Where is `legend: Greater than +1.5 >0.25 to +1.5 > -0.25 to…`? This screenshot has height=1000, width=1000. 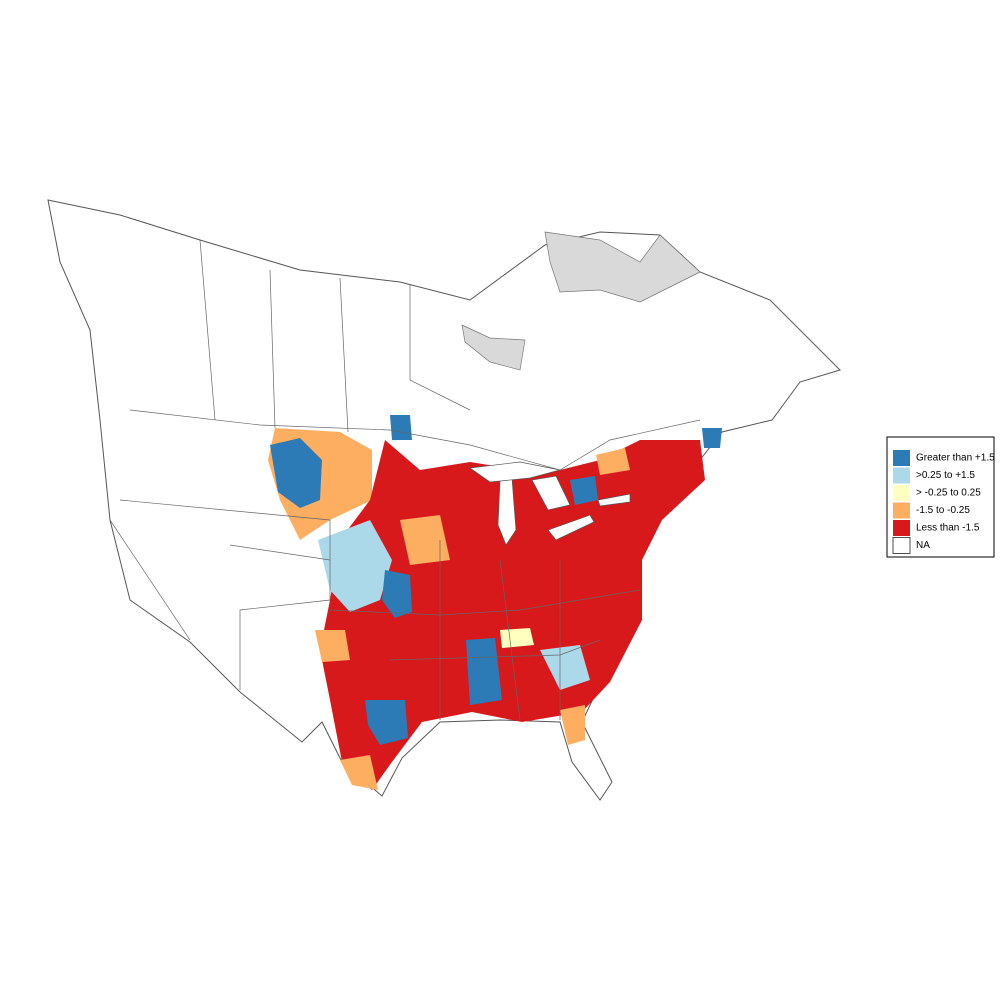 legend: Greater than +1.5 >0.25 to +1.5 > -0.25 to… is located at coordinates (940, 497).